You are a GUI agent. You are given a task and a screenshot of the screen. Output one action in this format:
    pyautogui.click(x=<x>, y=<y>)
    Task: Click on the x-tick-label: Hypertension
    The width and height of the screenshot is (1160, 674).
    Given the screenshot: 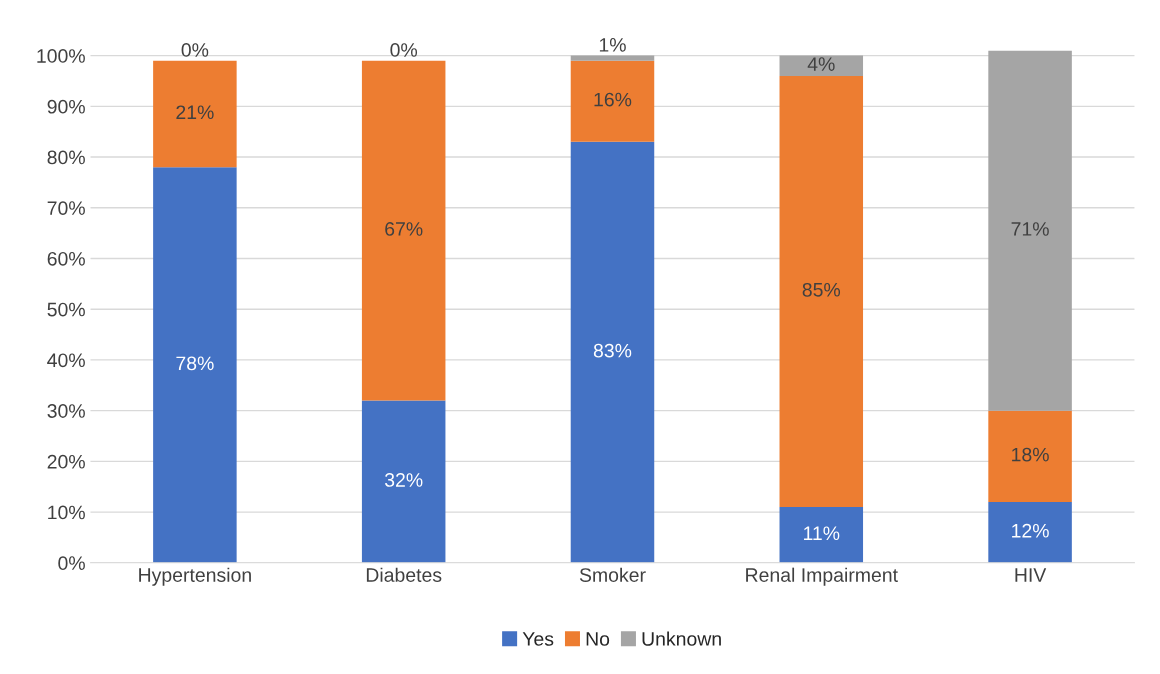 What is the action you would take?
    pyautogui.click(x=195, y=576)
    